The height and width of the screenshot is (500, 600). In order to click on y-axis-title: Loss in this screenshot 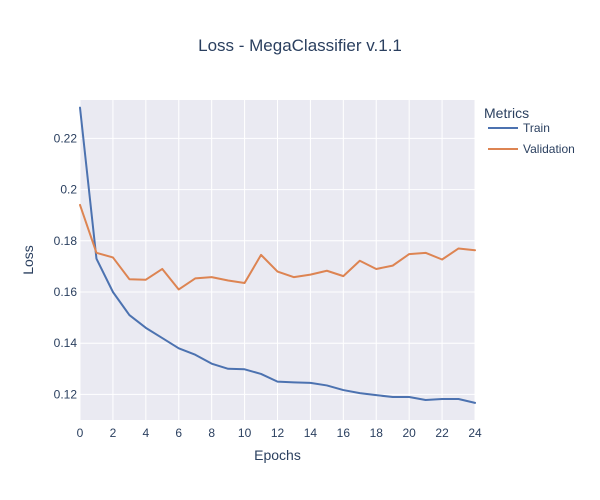, I will do `click(28, 260)`.